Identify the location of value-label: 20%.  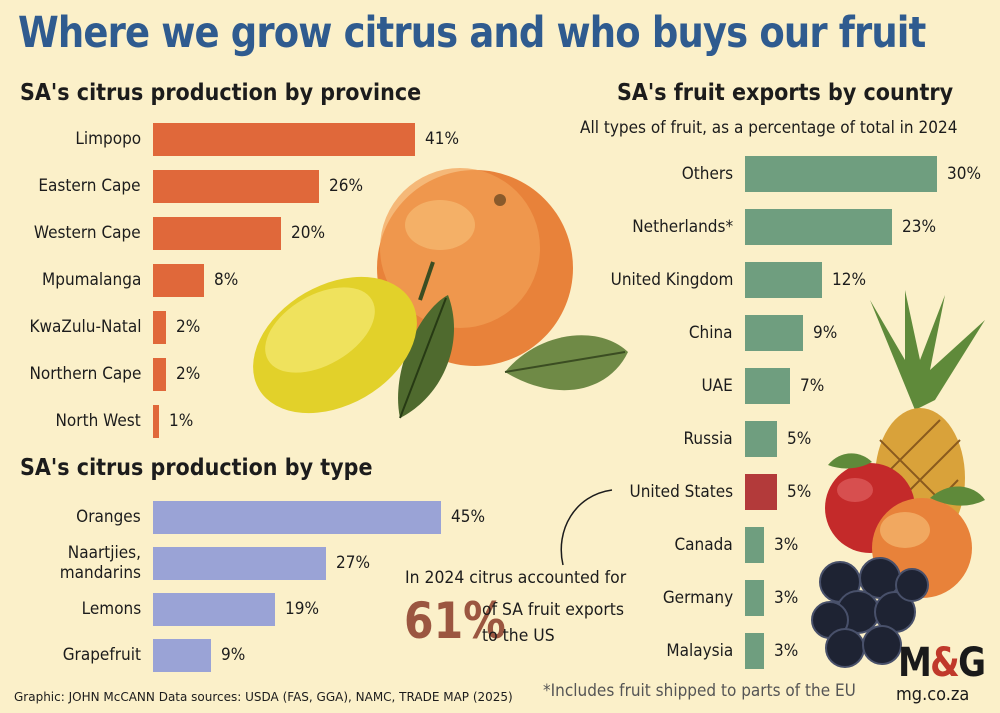
(308, 233).